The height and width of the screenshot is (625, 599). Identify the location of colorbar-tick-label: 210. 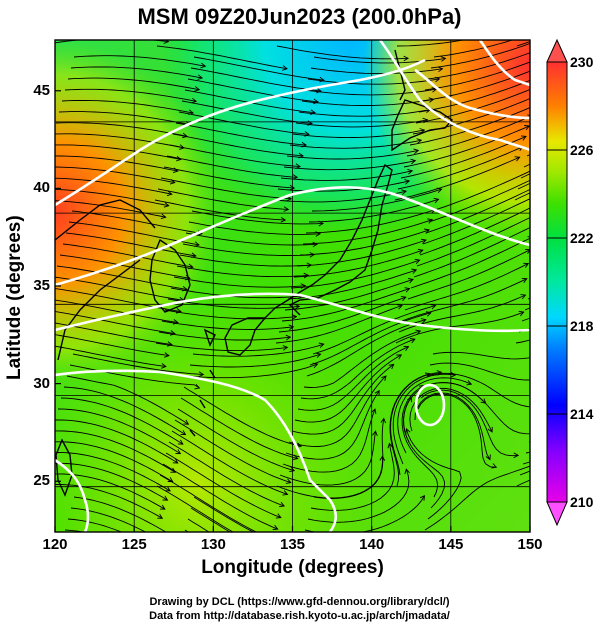
(582, 502).